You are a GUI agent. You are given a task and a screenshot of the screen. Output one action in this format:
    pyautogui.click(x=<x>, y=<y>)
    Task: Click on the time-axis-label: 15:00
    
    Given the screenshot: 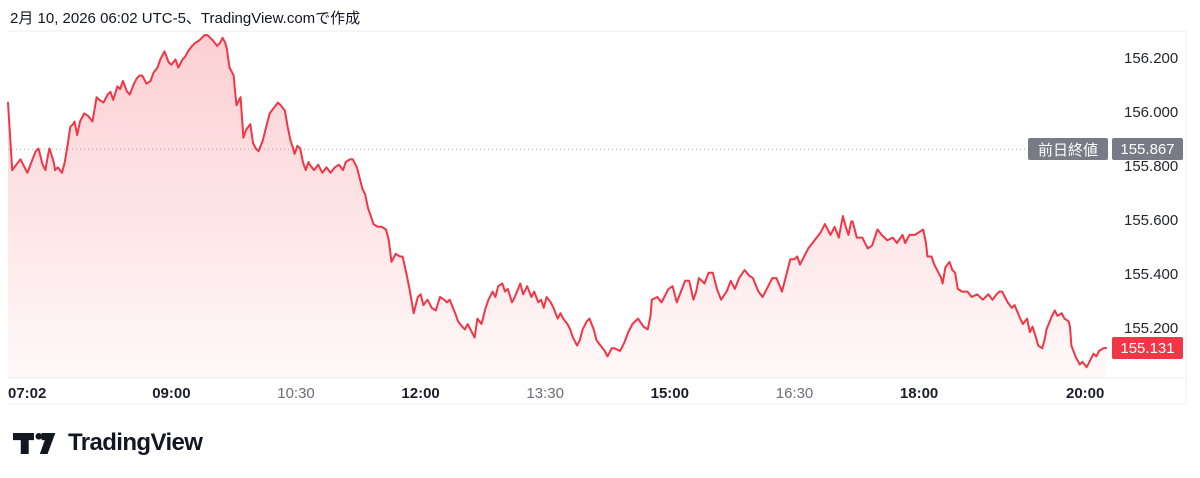 What is the action you would take?
    pyautogui.click(x=669, y=393)
    